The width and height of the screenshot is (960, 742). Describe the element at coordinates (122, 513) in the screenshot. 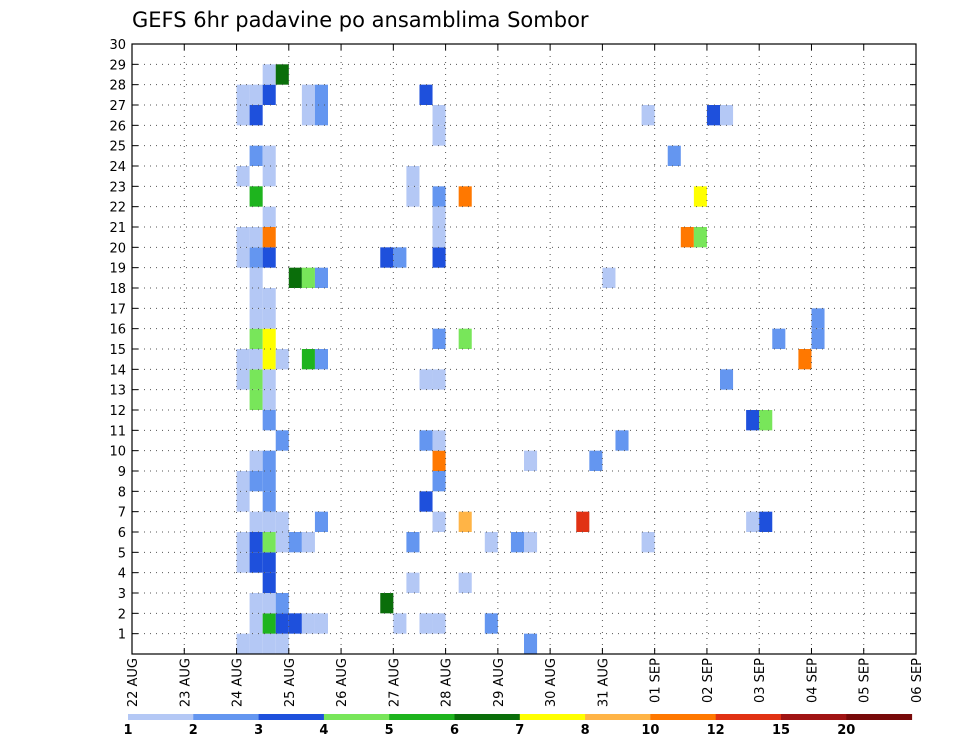

I see `y-tick-label: 7` at that location.